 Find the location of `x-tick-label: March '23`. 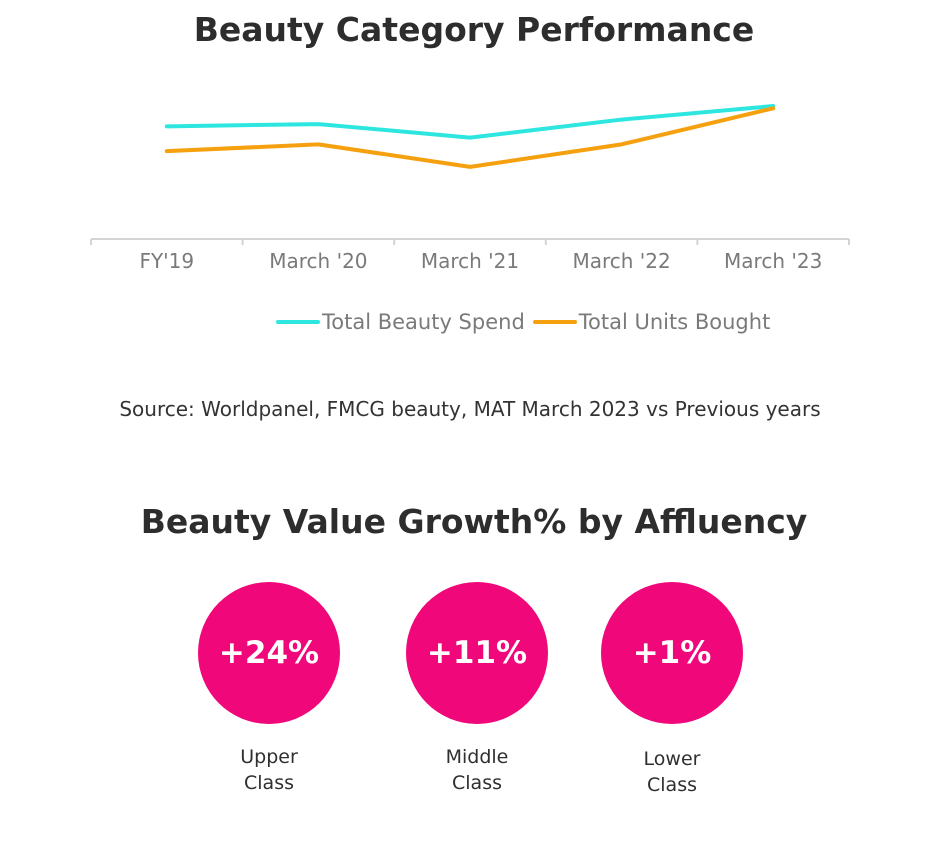

x-tick-label: March '23 is located at coordinates (773, 261).